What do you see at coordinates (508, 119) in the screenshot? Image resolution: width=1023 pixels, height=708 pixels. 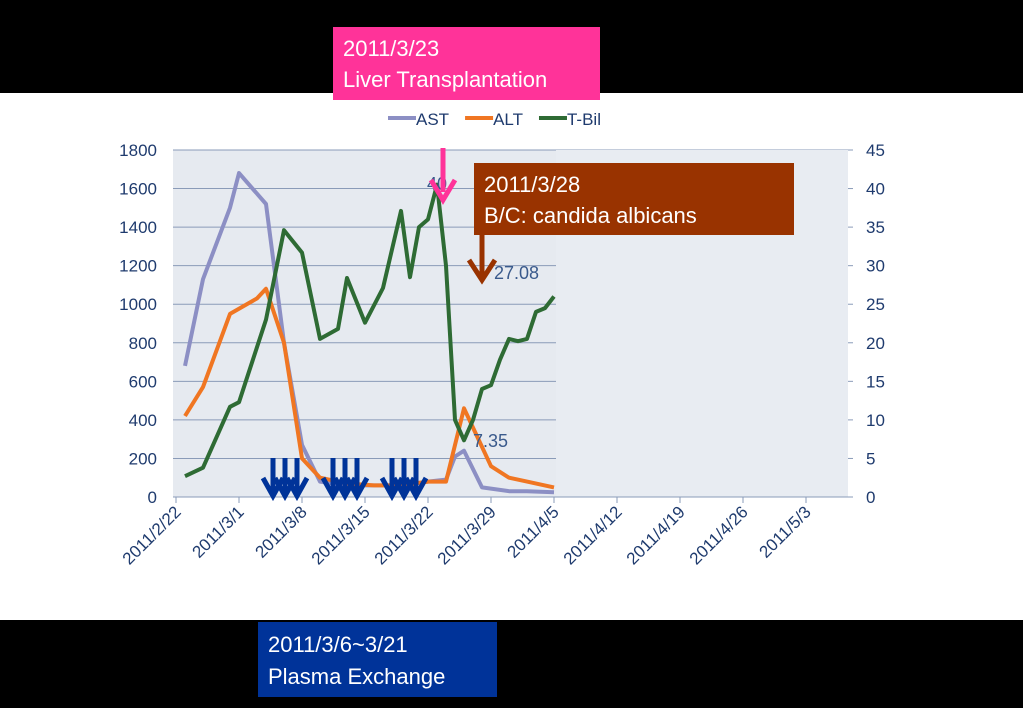 I see `legend-label: ALT` at bounding box center [508, 119].